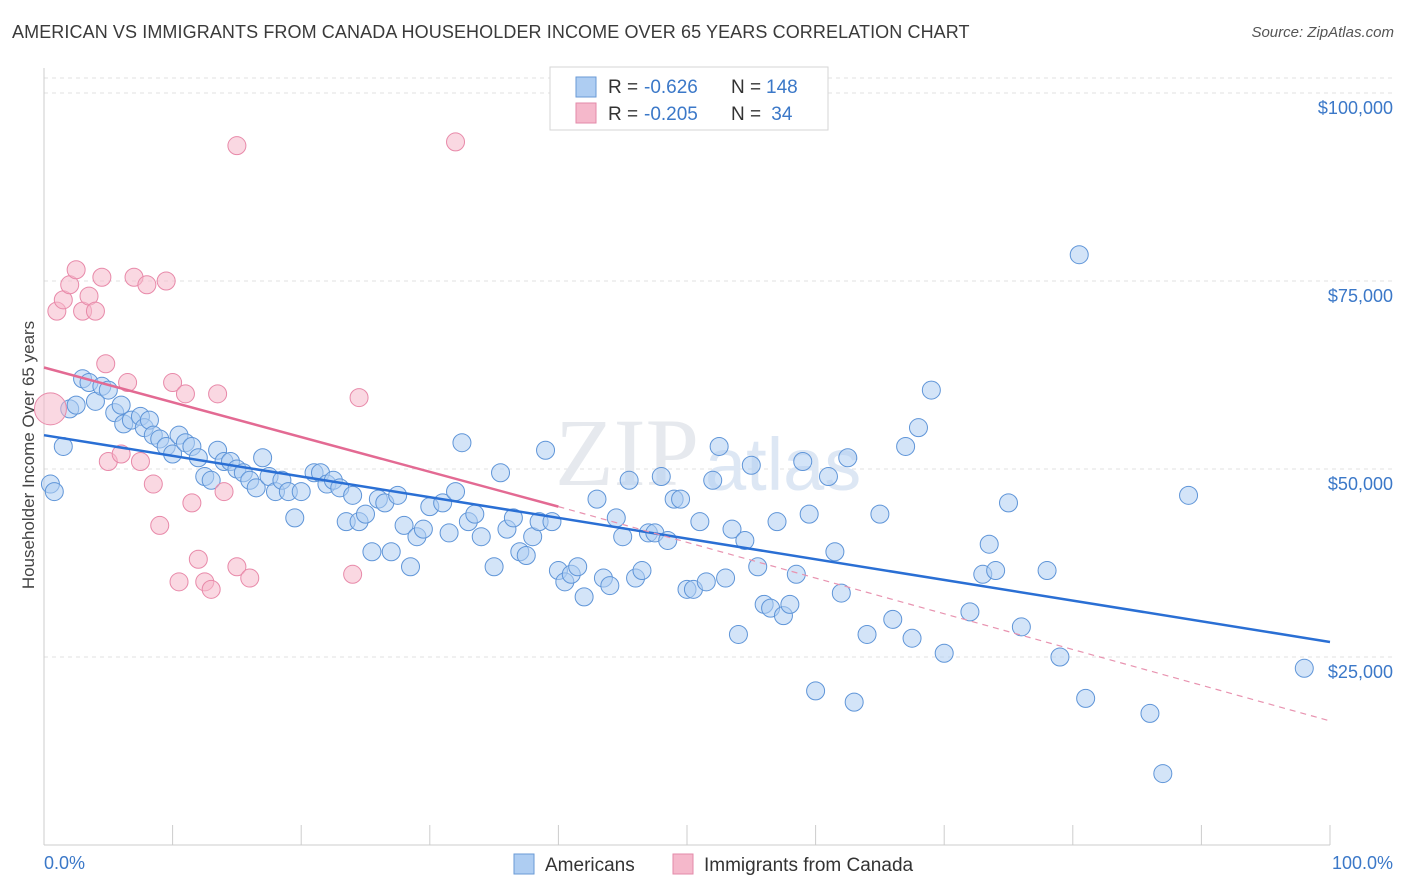 The image size is (1406, 892). Describe the element at coordinates (627, 452) in the screenshot. I see `watermark-zip: ZIP` at that location.